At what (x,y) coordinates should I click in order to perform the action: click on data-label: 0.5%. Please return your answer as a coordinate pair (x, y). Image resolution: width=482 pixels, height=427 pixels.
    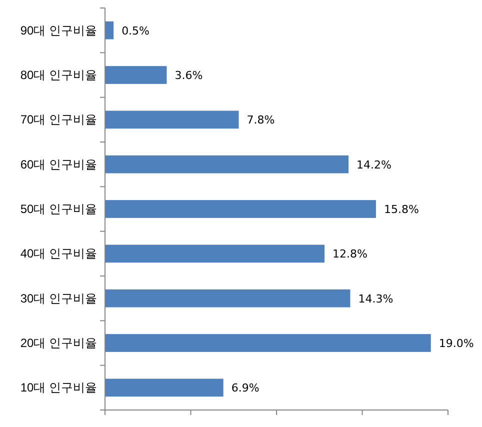
    Looking at the image, I should click on (136, 31).